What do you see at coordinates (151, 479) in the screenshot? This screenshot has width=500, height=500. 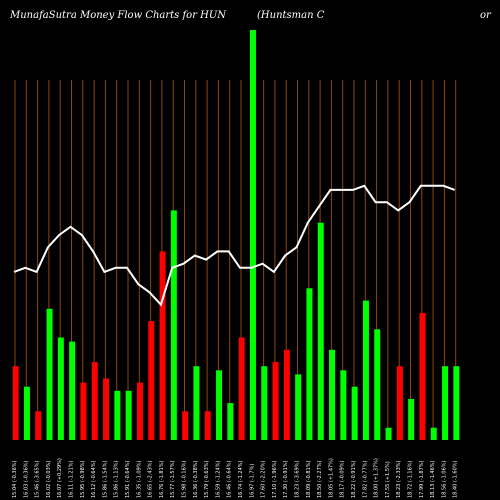 I see `x-tick-label: 16.65 (-2.43%)` at bounding box center [151, 479].